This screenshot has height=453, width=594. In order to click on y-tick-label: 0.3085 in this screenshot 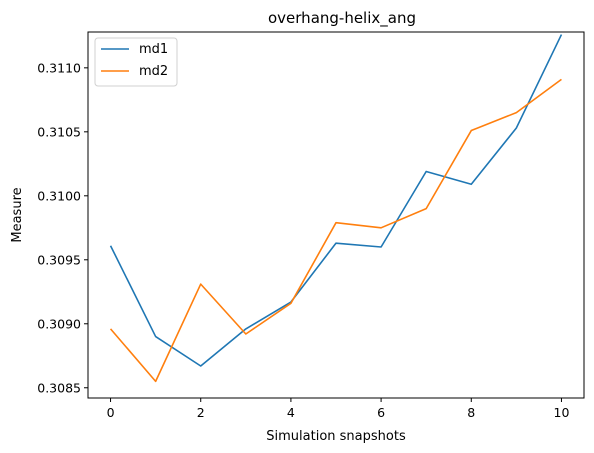, I will do `click(59, 387)`.